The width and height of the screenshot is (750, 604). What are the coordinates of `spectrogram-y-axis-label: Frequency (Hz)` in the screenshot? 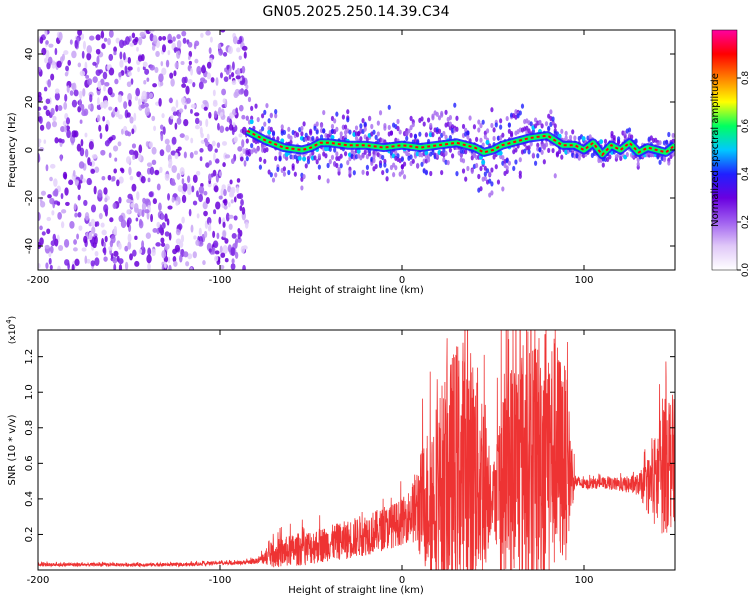 It's located at (12, 150).